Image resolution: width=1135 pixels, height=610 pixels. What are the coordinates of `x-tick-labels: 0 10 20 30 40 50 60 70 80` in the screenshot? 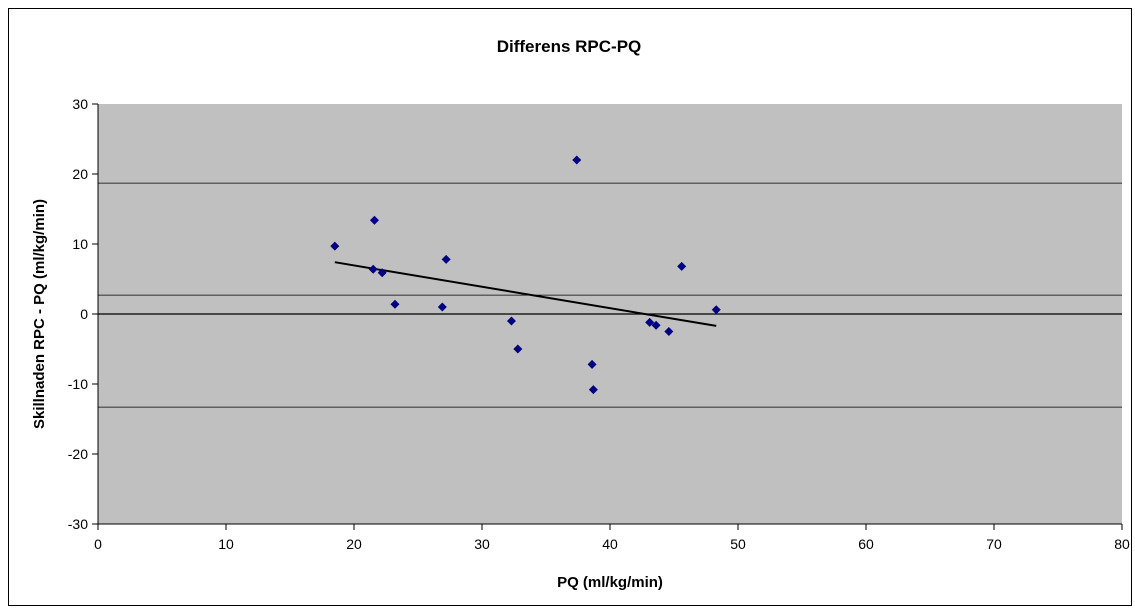 It's located at (612, 544).